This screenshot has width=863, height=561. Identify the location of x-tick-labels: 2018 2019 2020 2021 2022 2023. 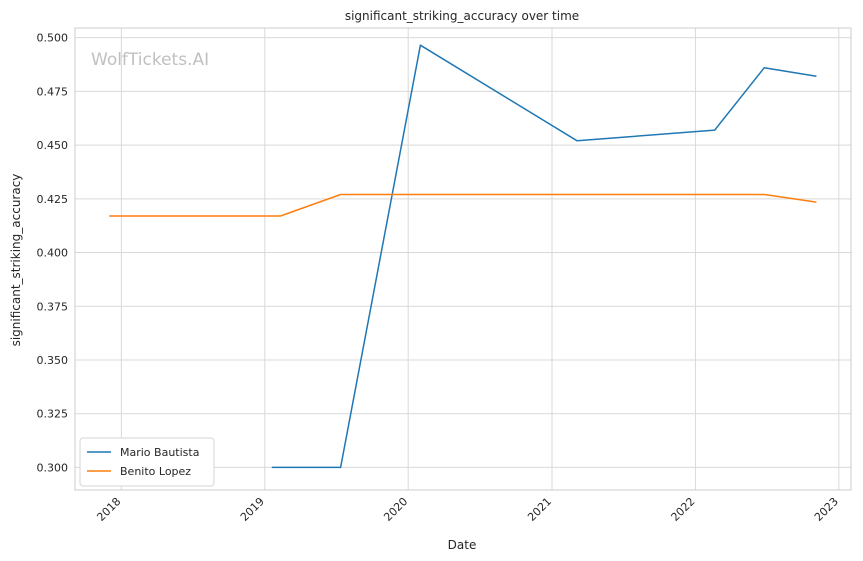
(467, 509).